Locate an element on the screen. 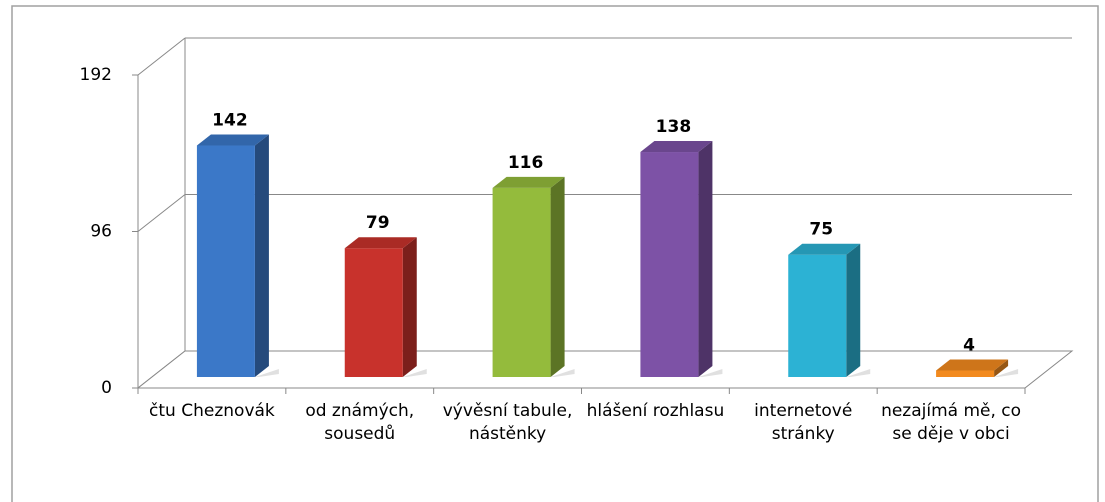 The width and height of the screenshot is (1105, 502). value-label: 116 is located at coordinates (526, 163).